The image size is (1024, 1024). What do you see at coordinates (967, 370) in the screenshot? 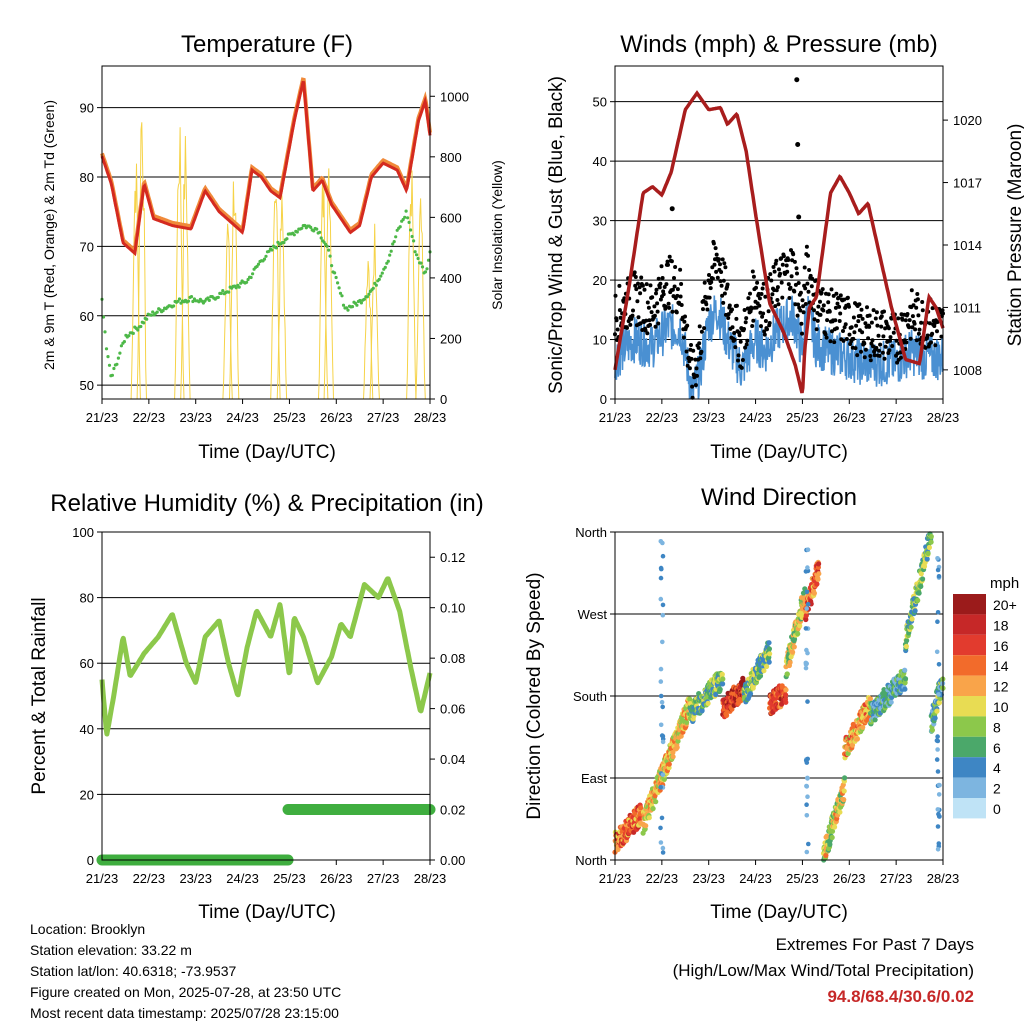
I see `y-tick-label-right: 1008` at bounding box center [967, 370].